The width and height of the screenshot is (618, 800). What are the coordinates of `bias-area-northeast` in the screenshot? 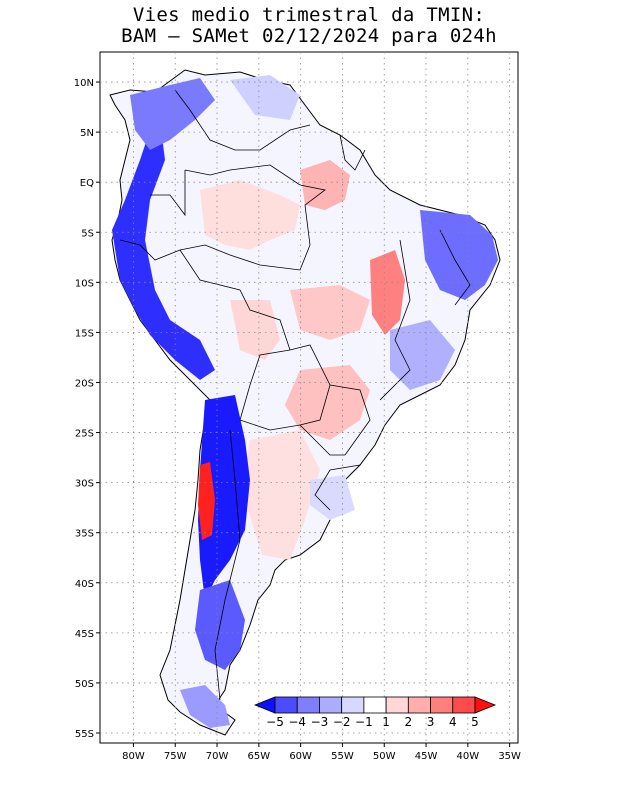 It's located at (459, 255).